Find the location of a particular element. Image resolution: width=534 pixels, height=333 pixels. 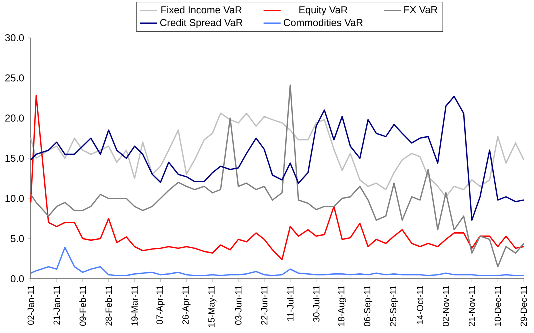

legend-label: Credit Spread VaR is located at coordinates (201, 23).